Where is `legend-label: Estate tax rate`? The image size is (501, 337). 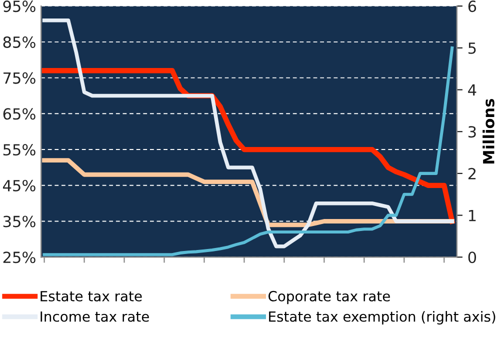
legend-label: Estate tax rate is located at coordinates (91, 296).